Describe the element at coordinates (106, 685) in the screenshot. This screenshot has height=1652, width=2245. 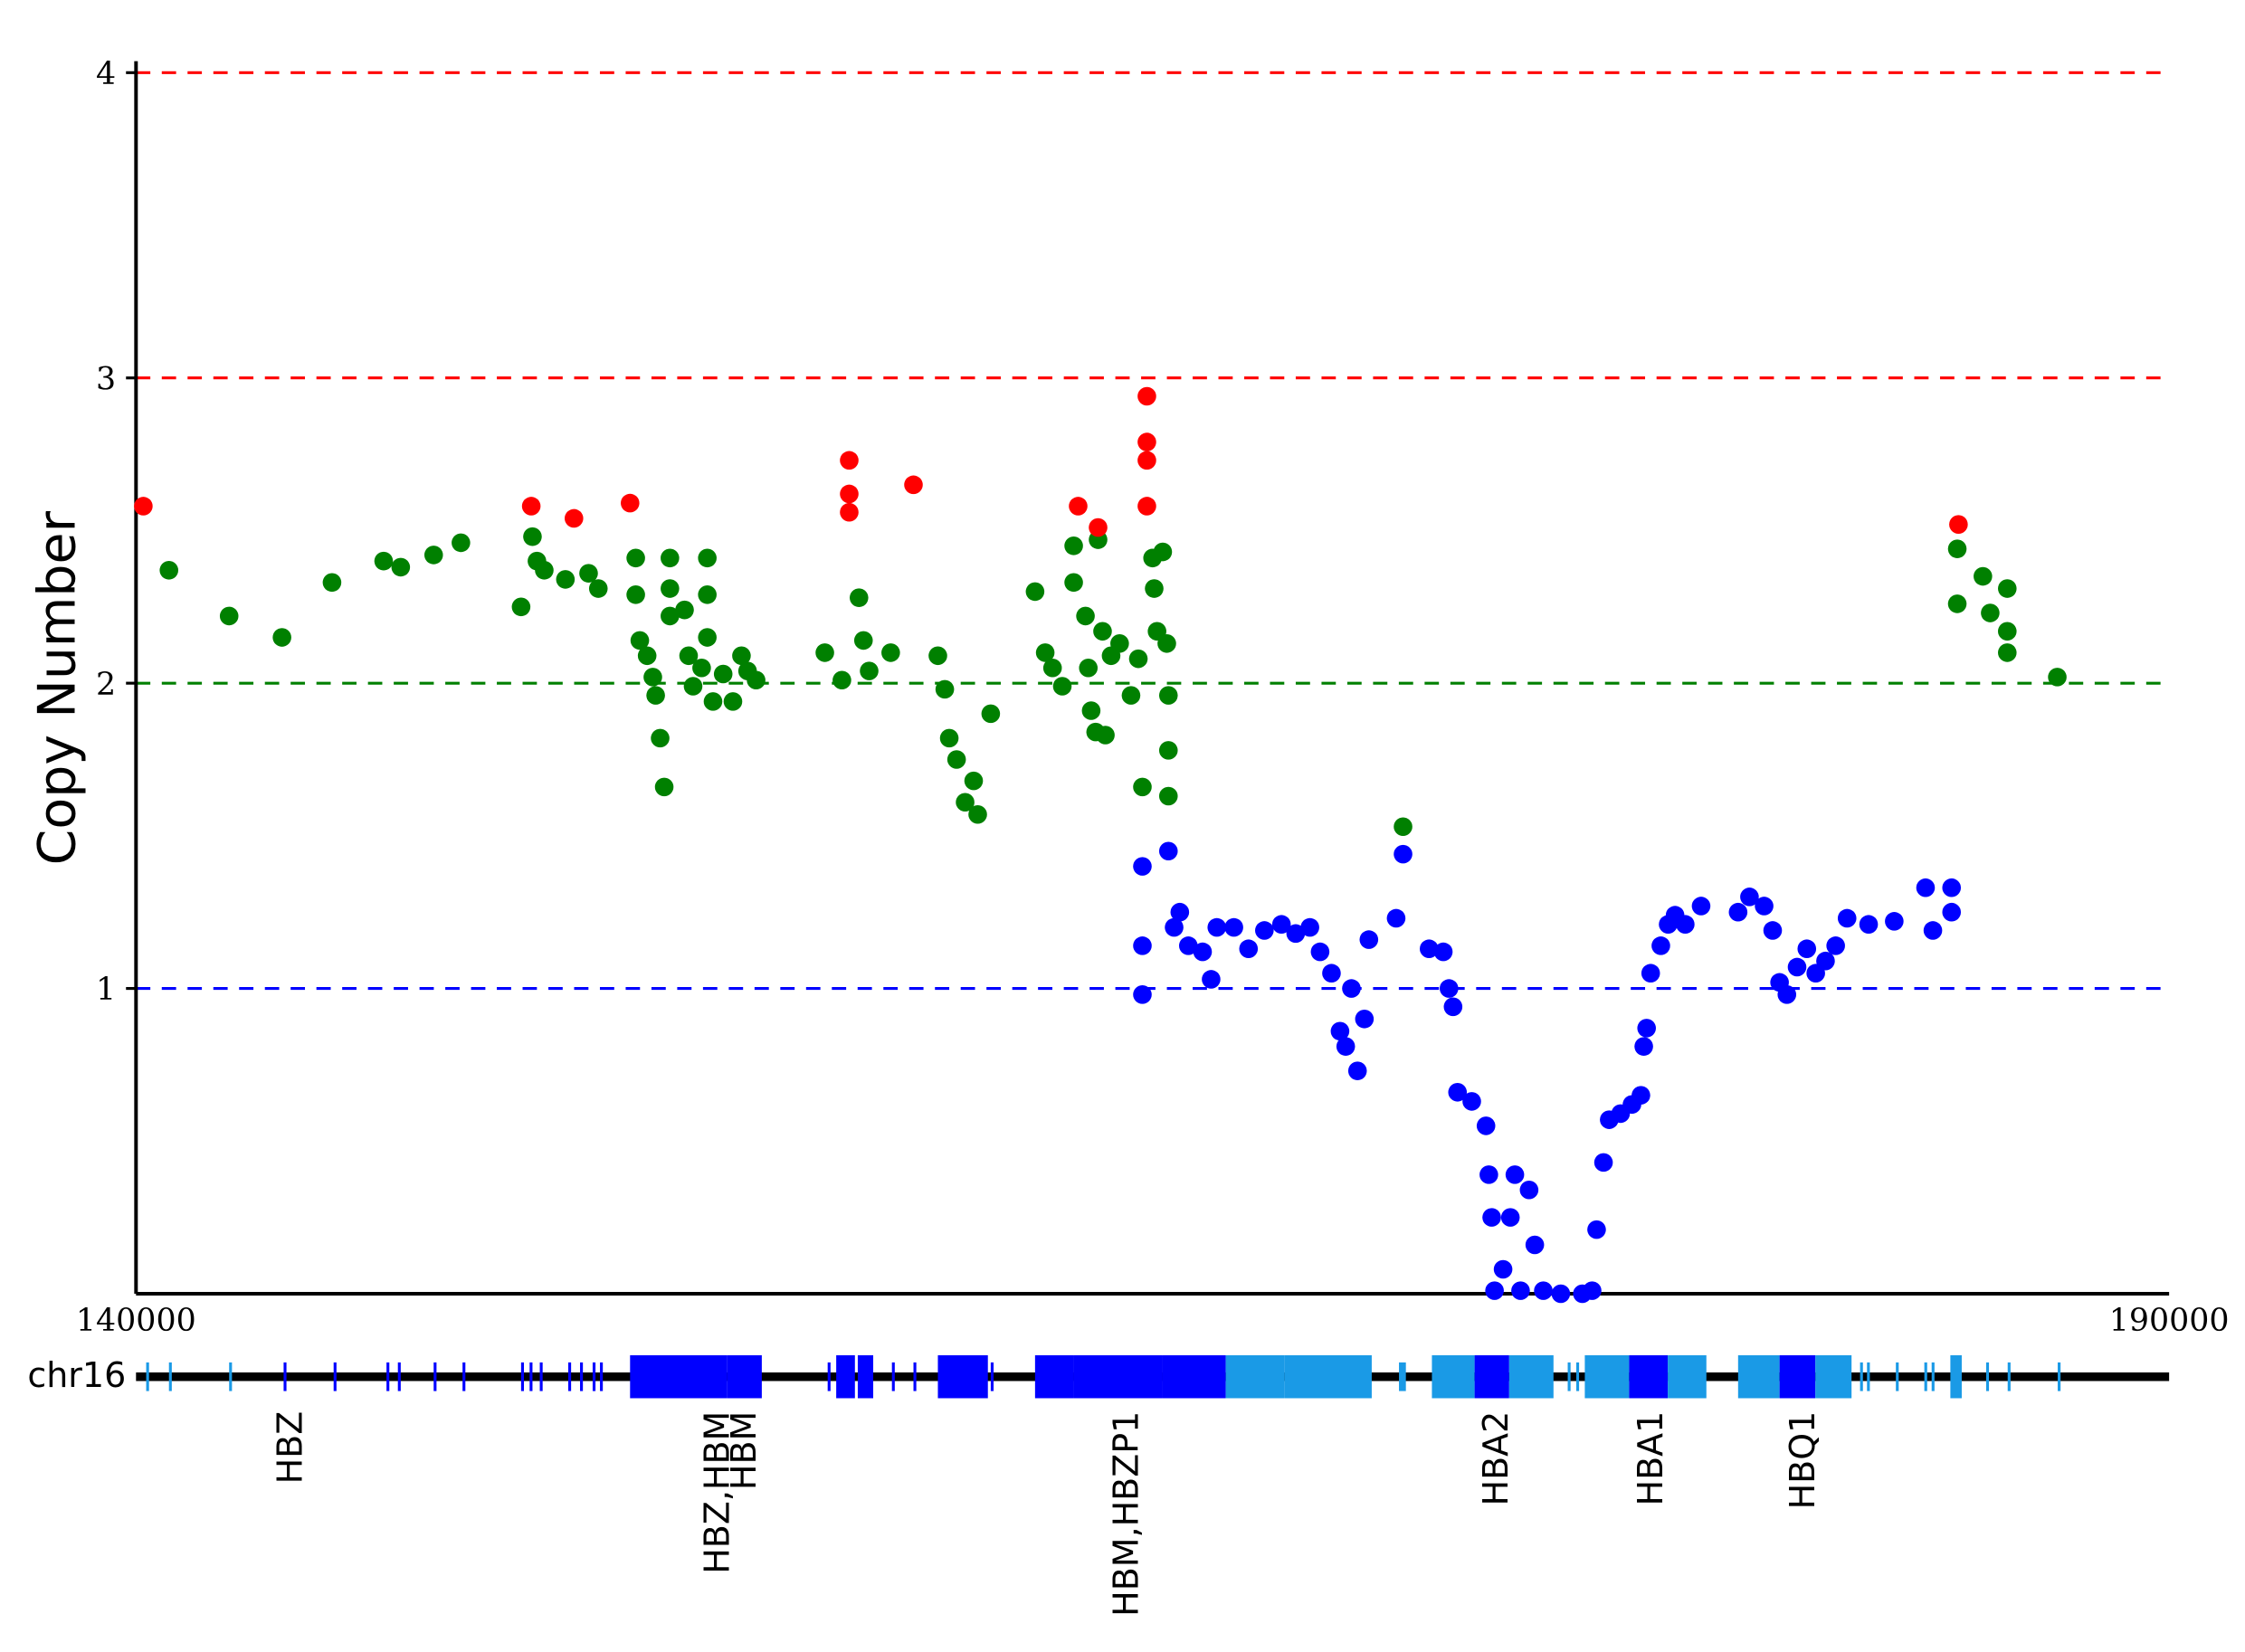
I see `y-tick-label: 2` at that location.